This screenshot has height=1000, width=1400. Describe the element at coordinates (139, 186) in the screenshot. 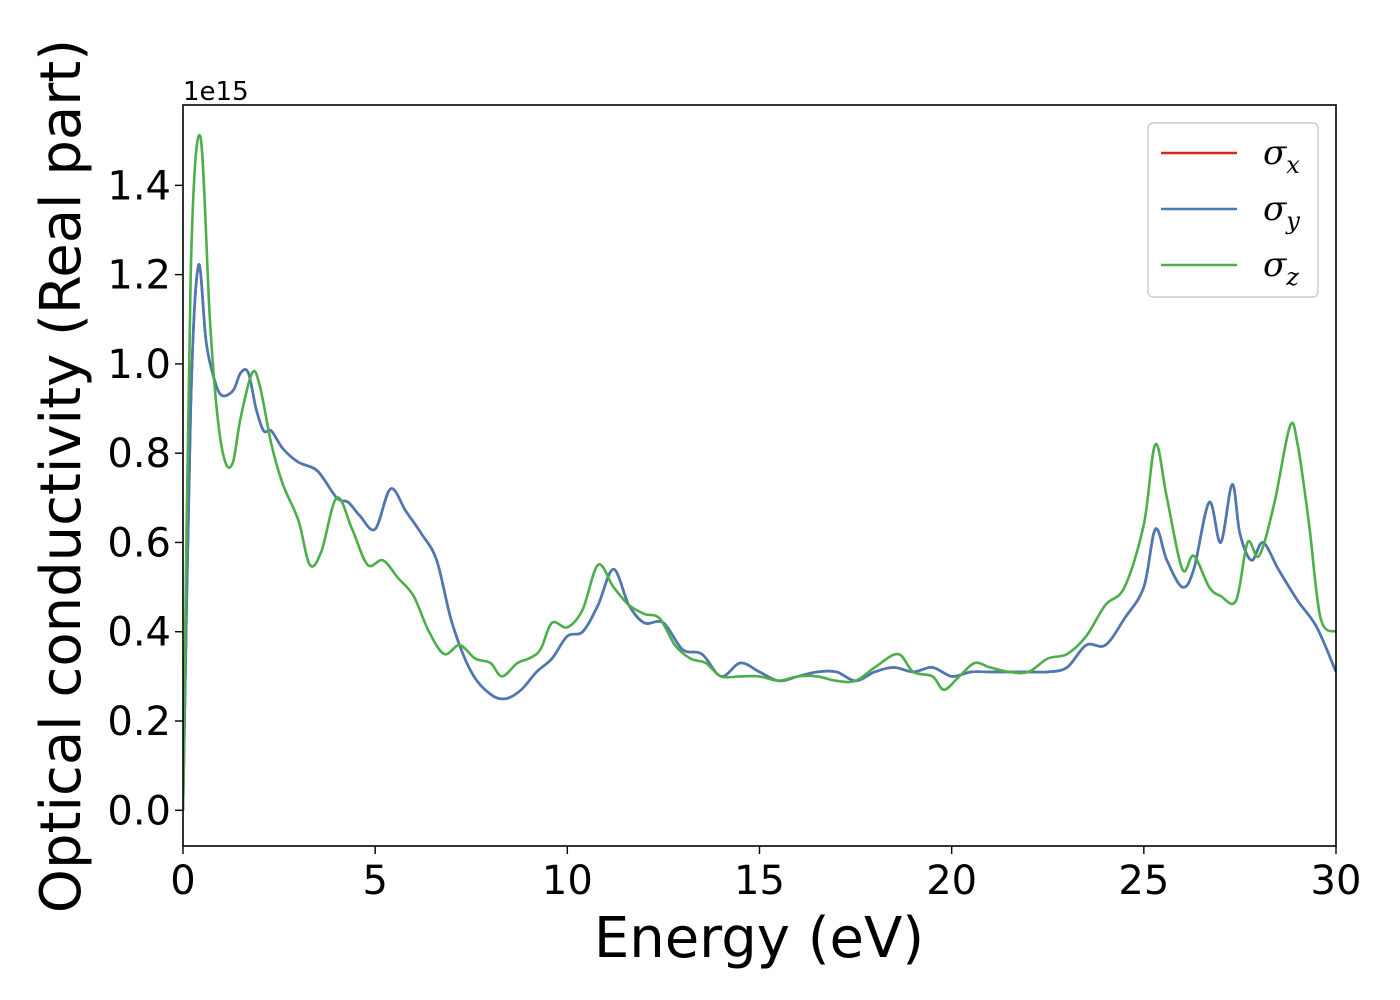

I see `y-tick-label: 1.4` at that location.